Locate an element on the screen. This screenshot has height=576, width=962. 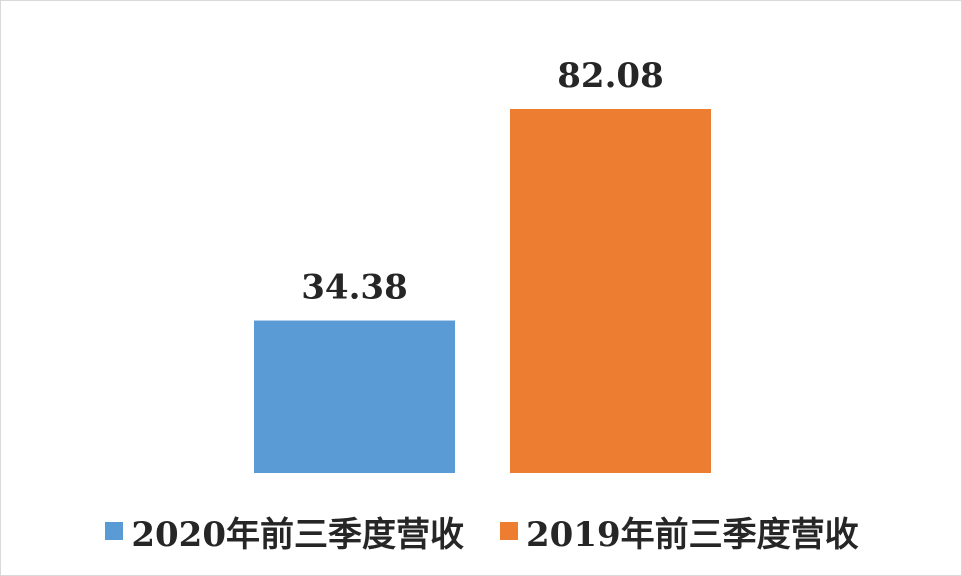
legend-label-1: 2019年前三季度营收 is located at coordinates (692, 534).